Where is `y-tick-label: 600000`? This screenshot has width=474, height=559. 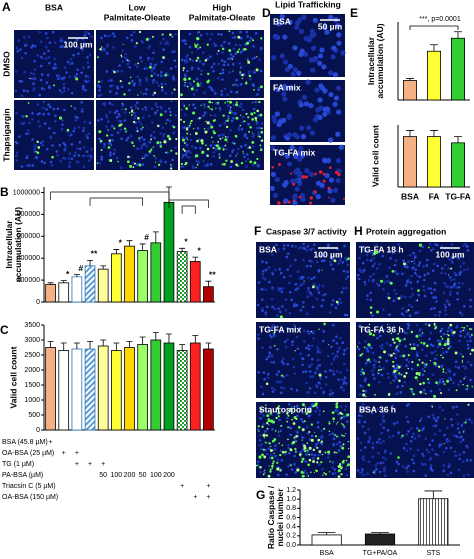 y-tick-label: 600000 is located at coordinates (28, 236).